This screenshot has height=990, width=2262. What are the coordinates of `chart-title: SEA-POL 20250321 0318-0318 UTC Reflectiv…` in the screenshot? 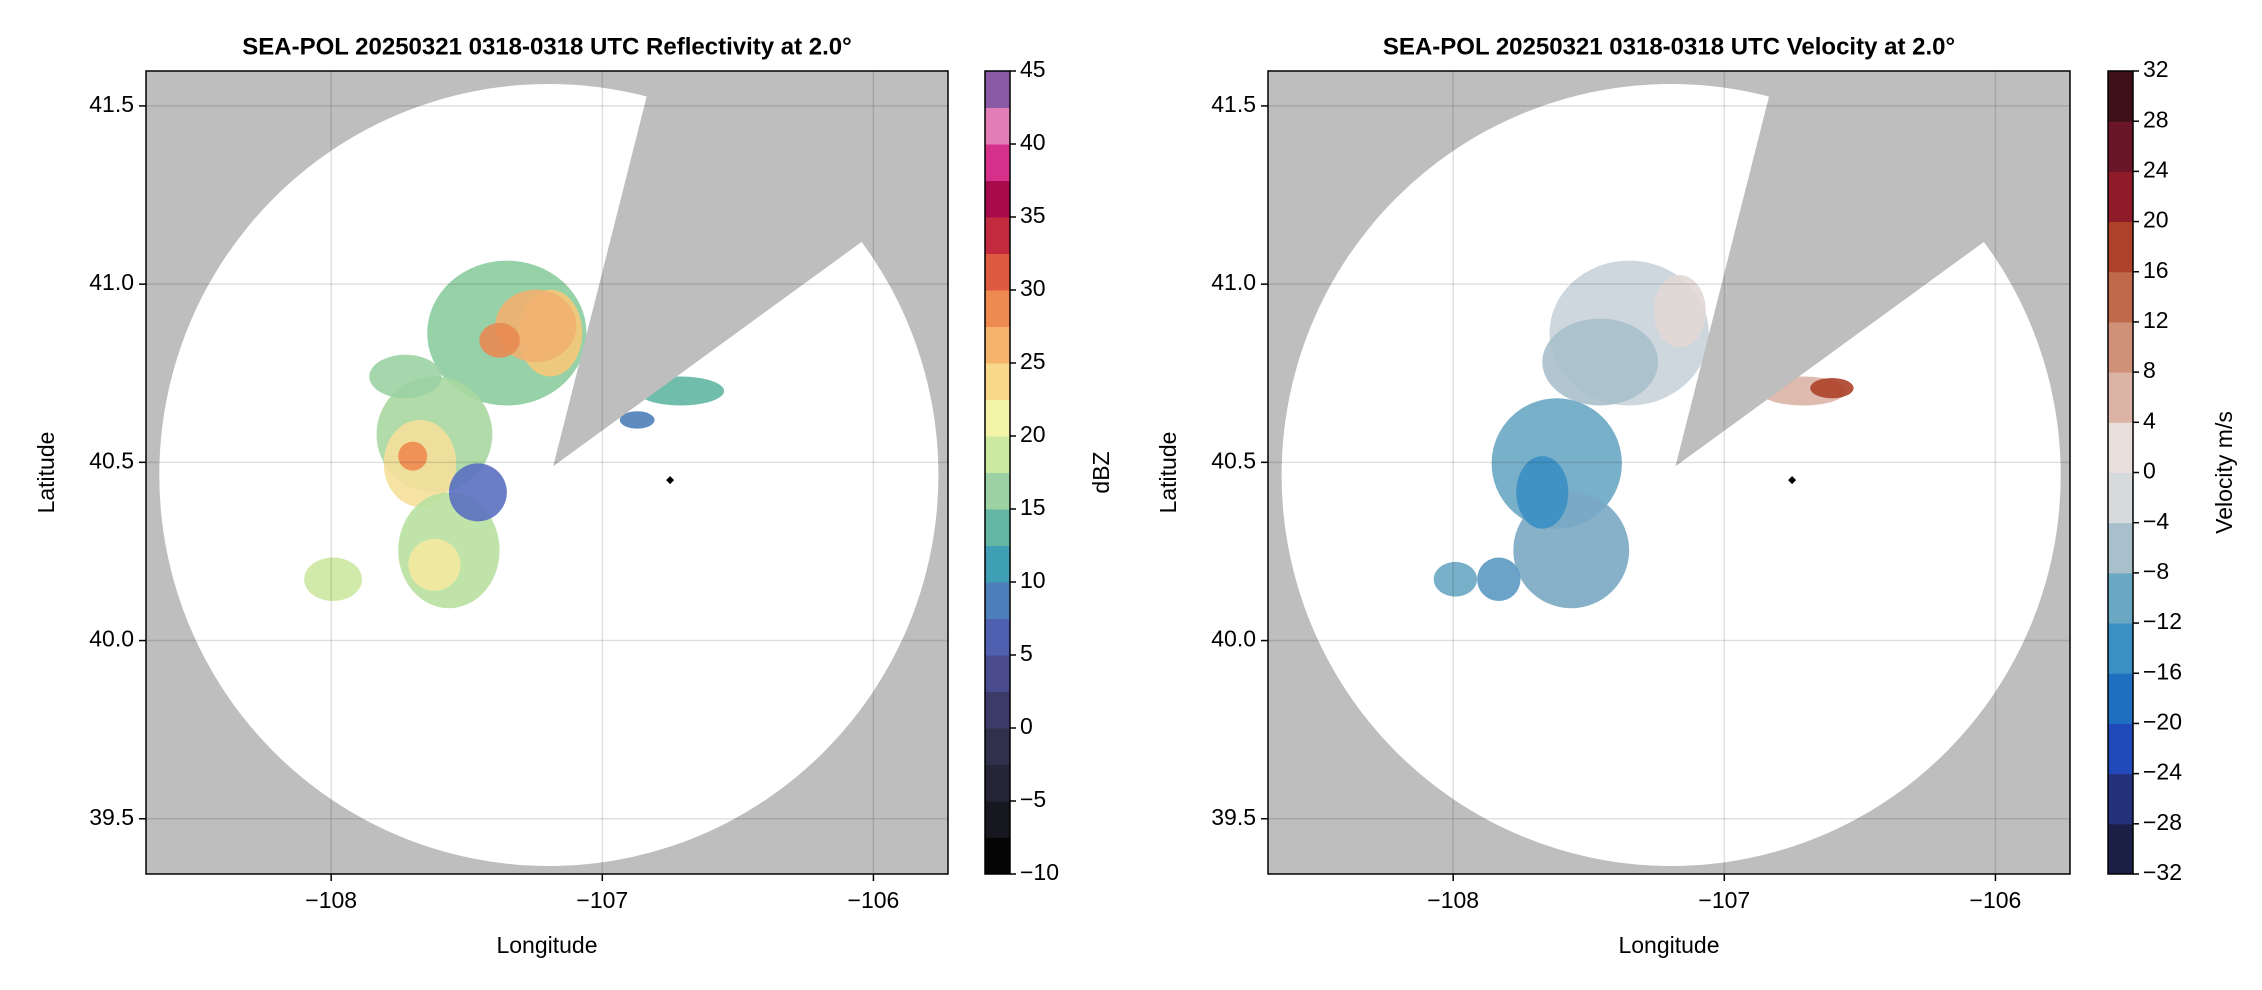 It's located at (546, 46).